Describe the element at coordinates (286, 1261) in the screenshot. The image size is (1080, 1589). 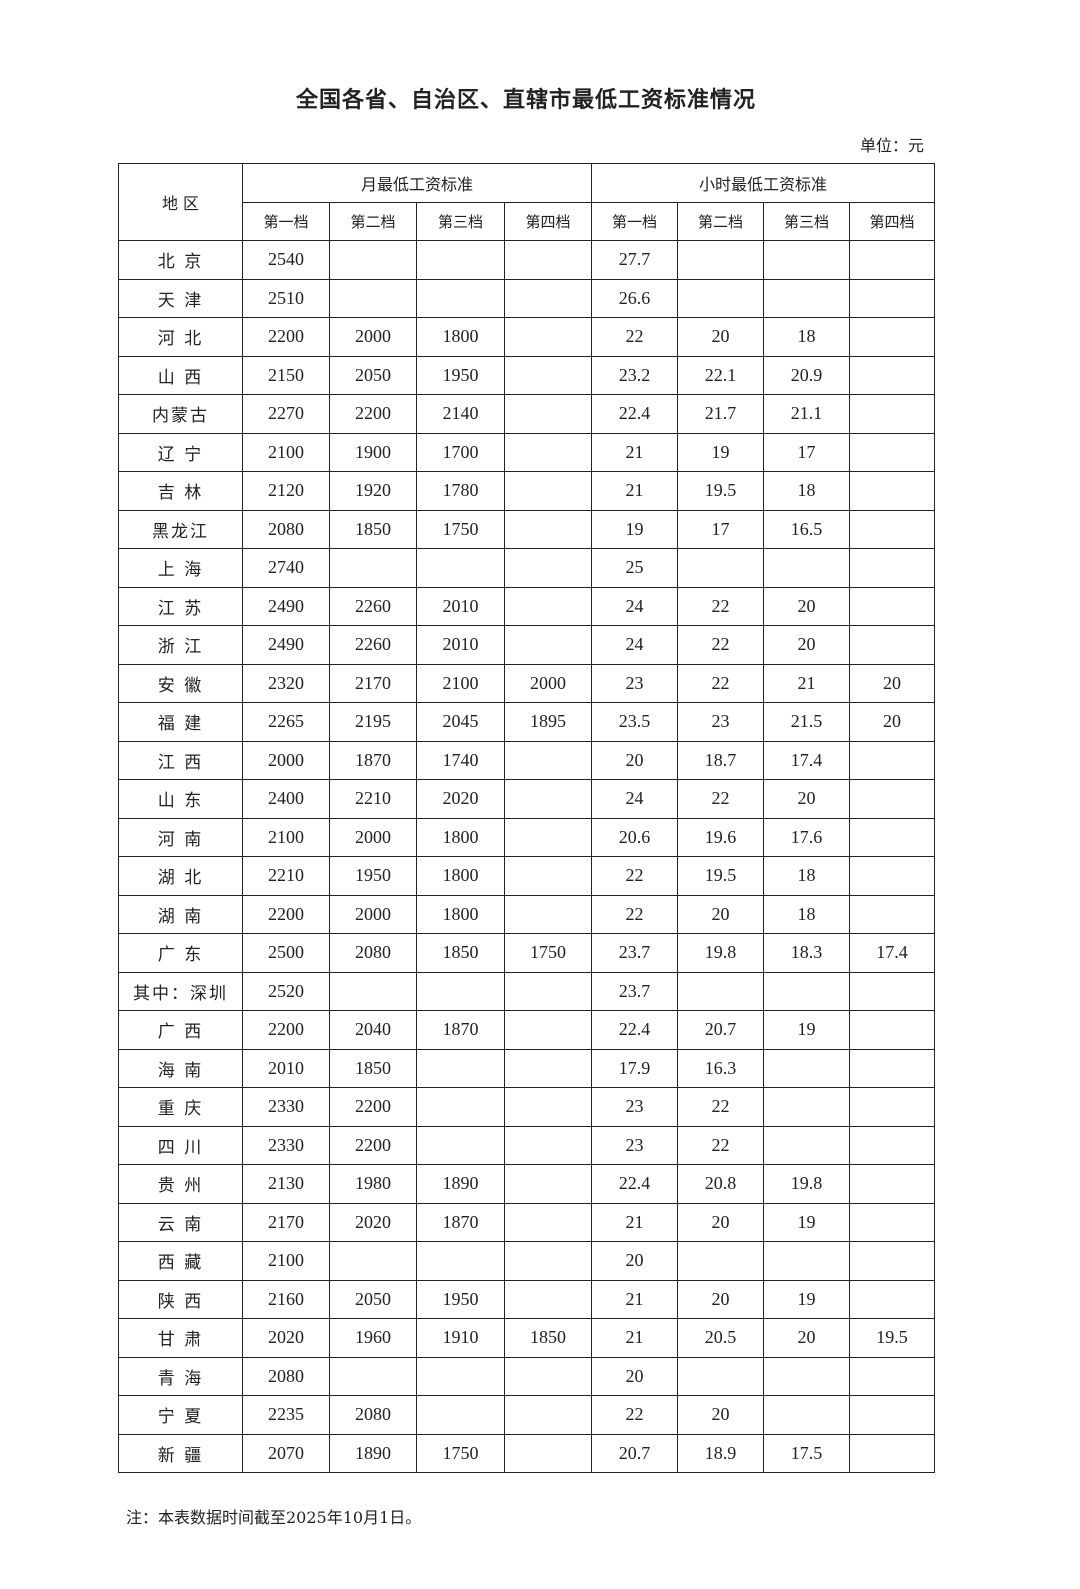
I see `value-cell: 2100` at that location.